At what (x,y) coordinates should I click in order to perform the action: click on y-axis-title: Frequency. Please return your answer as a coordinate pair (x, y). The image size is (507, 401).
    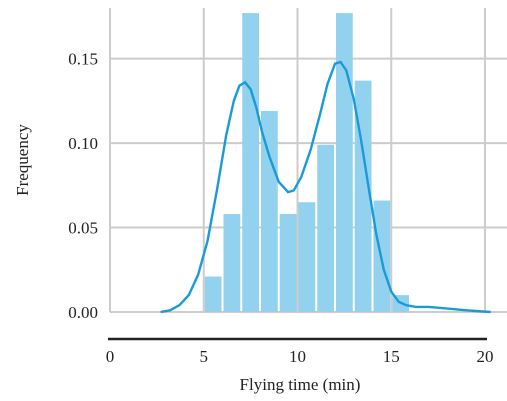
    Looking at the image, I should click on (22, 160).